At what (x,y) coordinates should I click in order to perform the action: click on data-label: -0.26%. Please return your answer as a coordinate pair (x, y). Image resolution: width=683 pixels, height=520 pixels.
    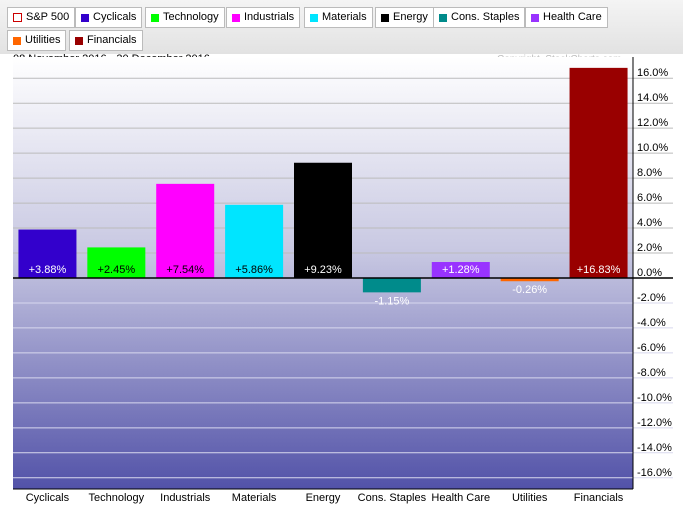
    Looking at the image, I should click on (529, 290).